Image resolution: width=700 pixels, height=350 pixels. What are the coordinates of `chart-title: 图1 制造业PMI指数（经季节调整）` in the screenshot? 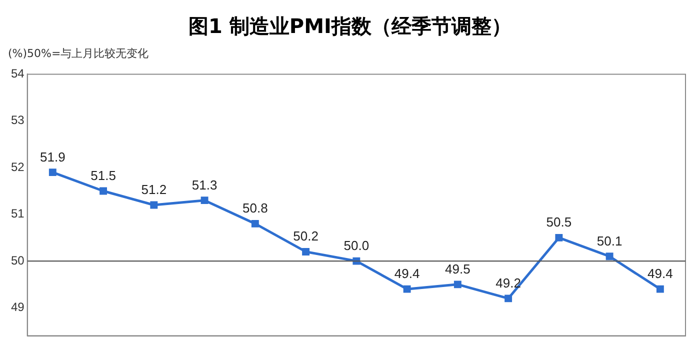 It's located at (350, 26).